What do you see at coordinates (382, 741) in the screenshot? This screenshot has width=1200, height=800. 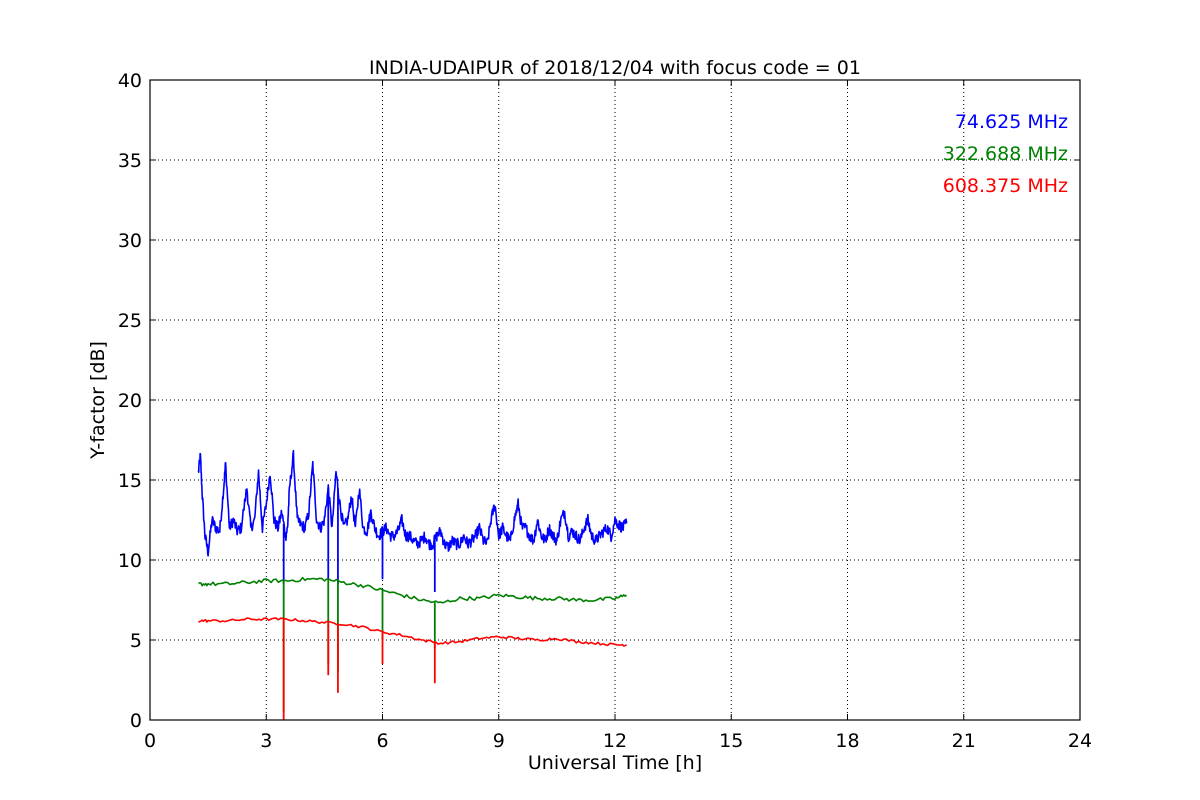 I see `x-tick-label: 6` at bounding box center [382, 741].